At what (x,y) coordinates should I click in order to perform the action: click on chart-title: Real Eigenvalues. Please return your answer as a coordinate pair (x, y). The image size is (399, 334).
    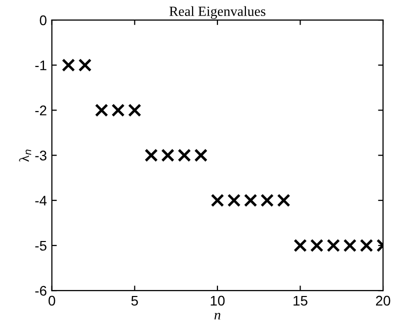
    Looking at the image, I should click on (217, 12).